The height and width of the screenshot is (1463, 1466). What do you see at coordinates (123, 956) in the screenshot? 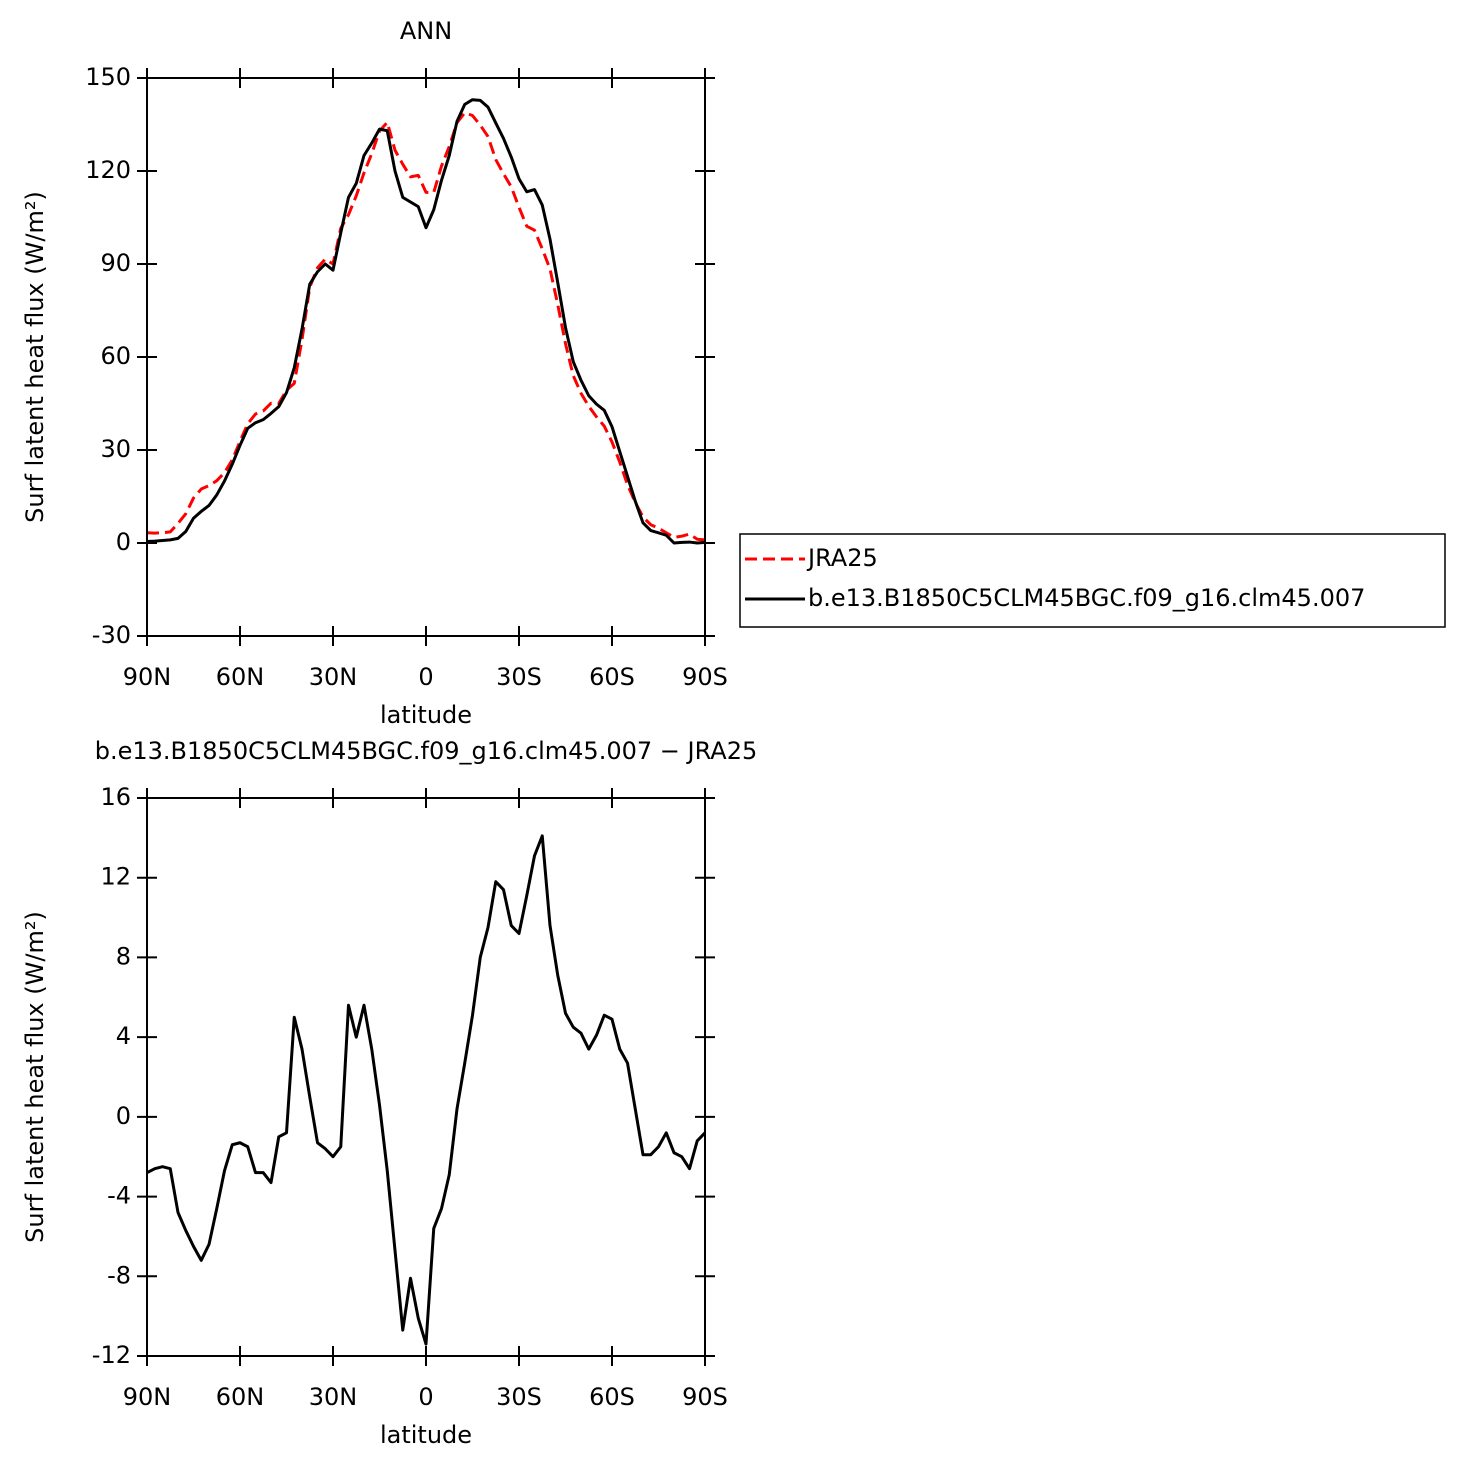
I see `y-tick-label: 8` at bounding box center [123, 956].